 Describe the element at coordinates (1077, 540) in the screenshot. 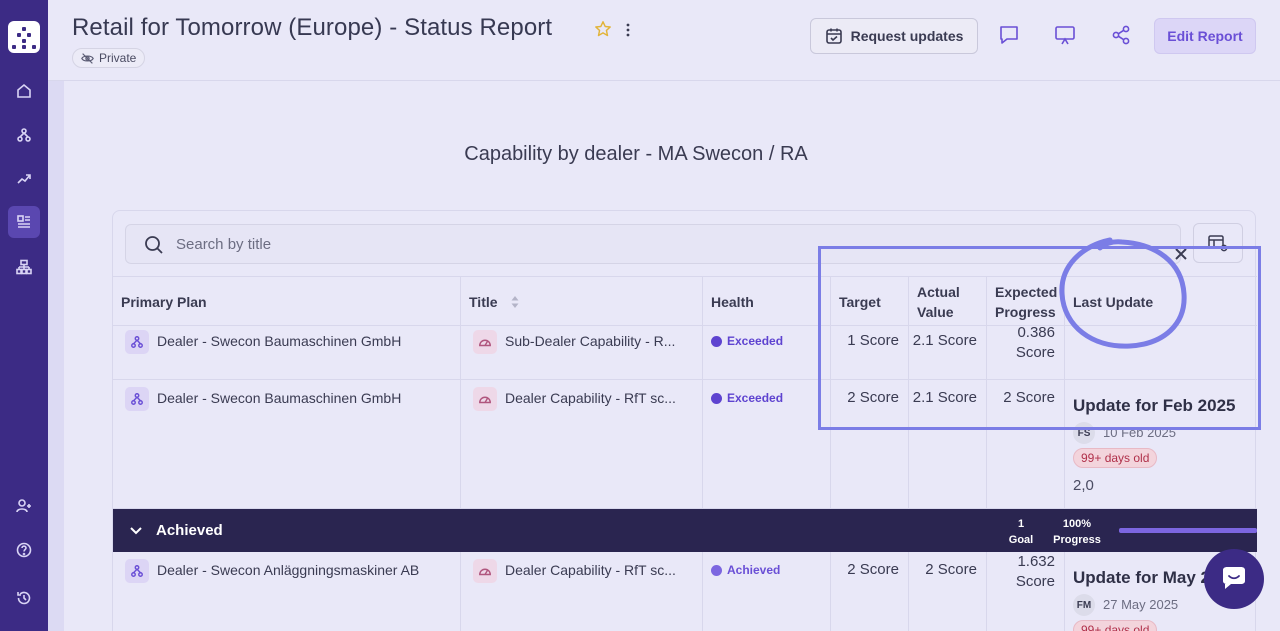

I see `group-progress-label: Progress` at that location.